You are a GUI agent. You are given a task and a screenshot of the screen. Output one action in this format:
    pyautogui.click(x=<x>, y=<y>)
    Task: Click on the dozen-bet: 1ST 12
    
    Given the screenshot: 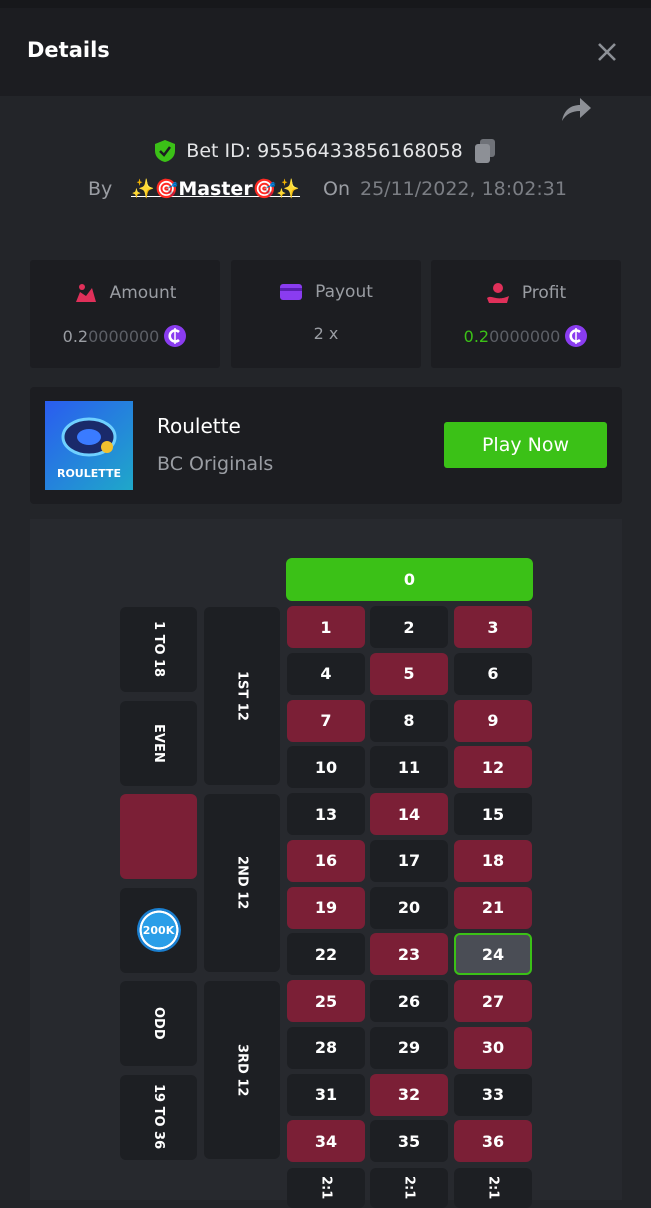 What is the action you would take?
    pyautogui.click(x=242, y=696)
    